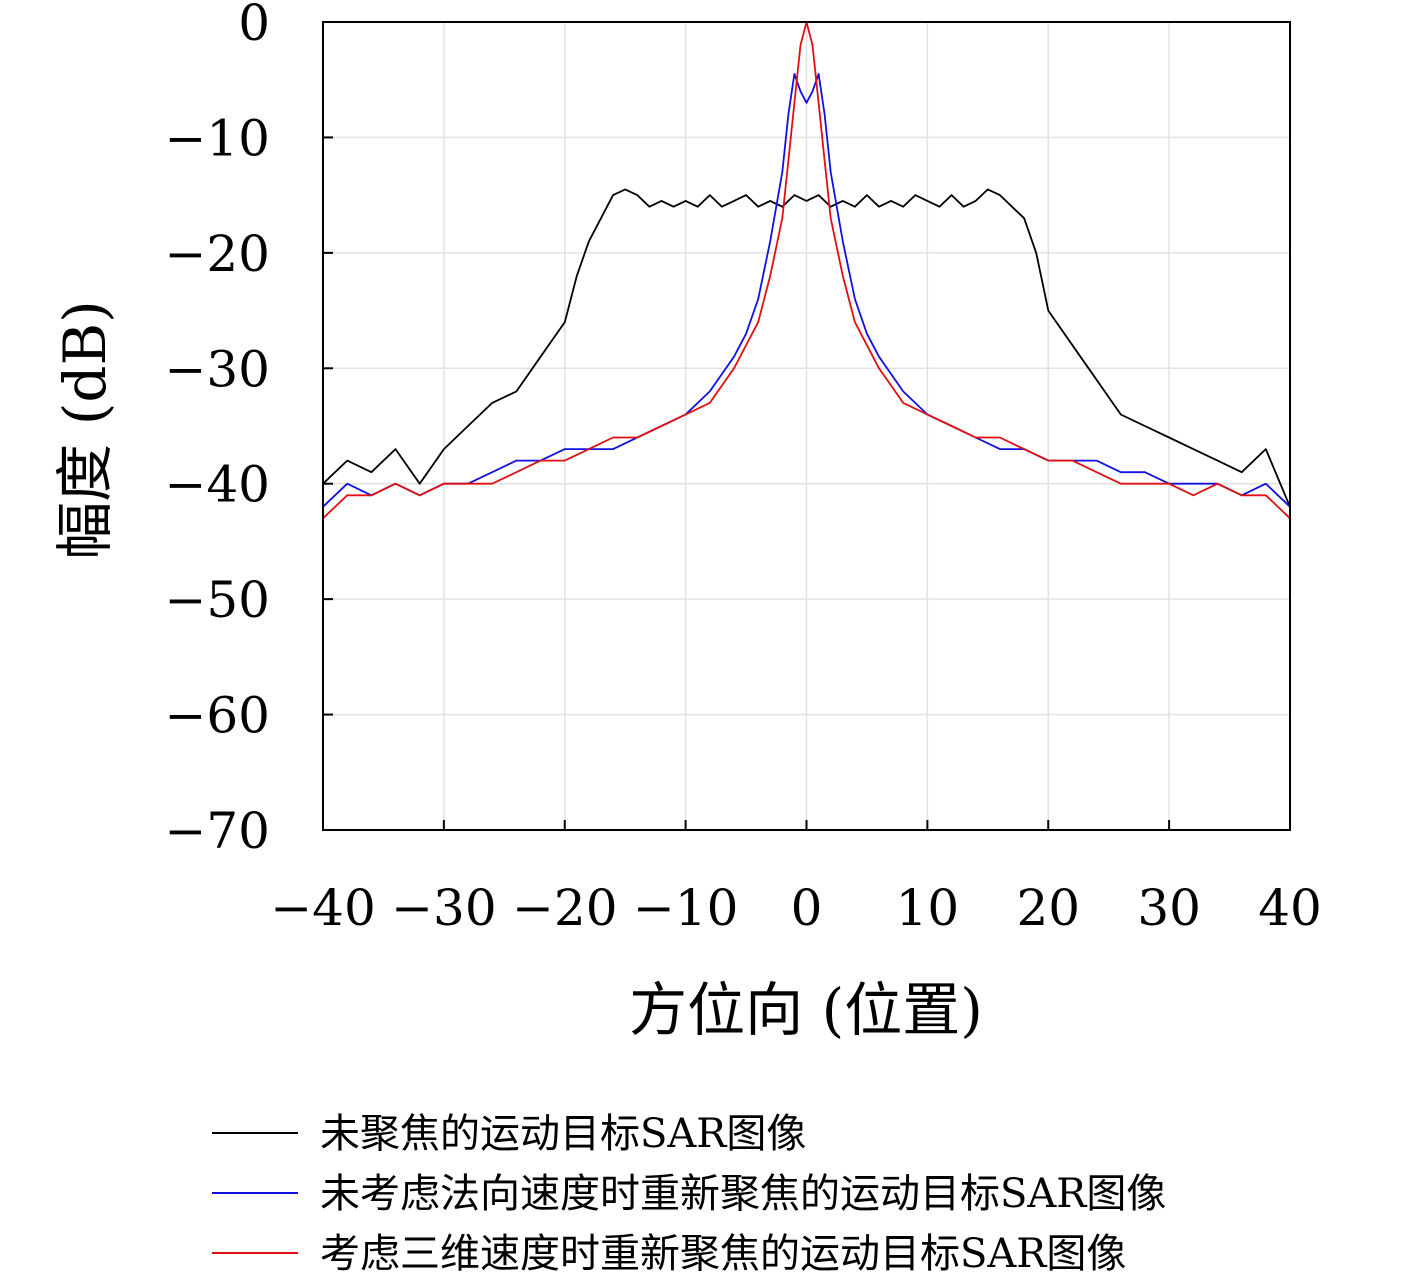 The width and height of the screenshot is (1417, 1287). I want to click on x-tick-label: 0, so click(807, 908).